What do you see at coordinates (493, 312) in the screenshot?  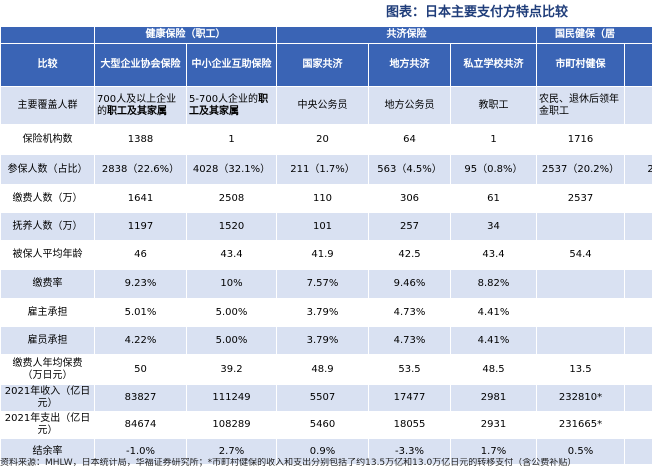 I see `table-cell: 4.41%` at bounding box center [493, 312].